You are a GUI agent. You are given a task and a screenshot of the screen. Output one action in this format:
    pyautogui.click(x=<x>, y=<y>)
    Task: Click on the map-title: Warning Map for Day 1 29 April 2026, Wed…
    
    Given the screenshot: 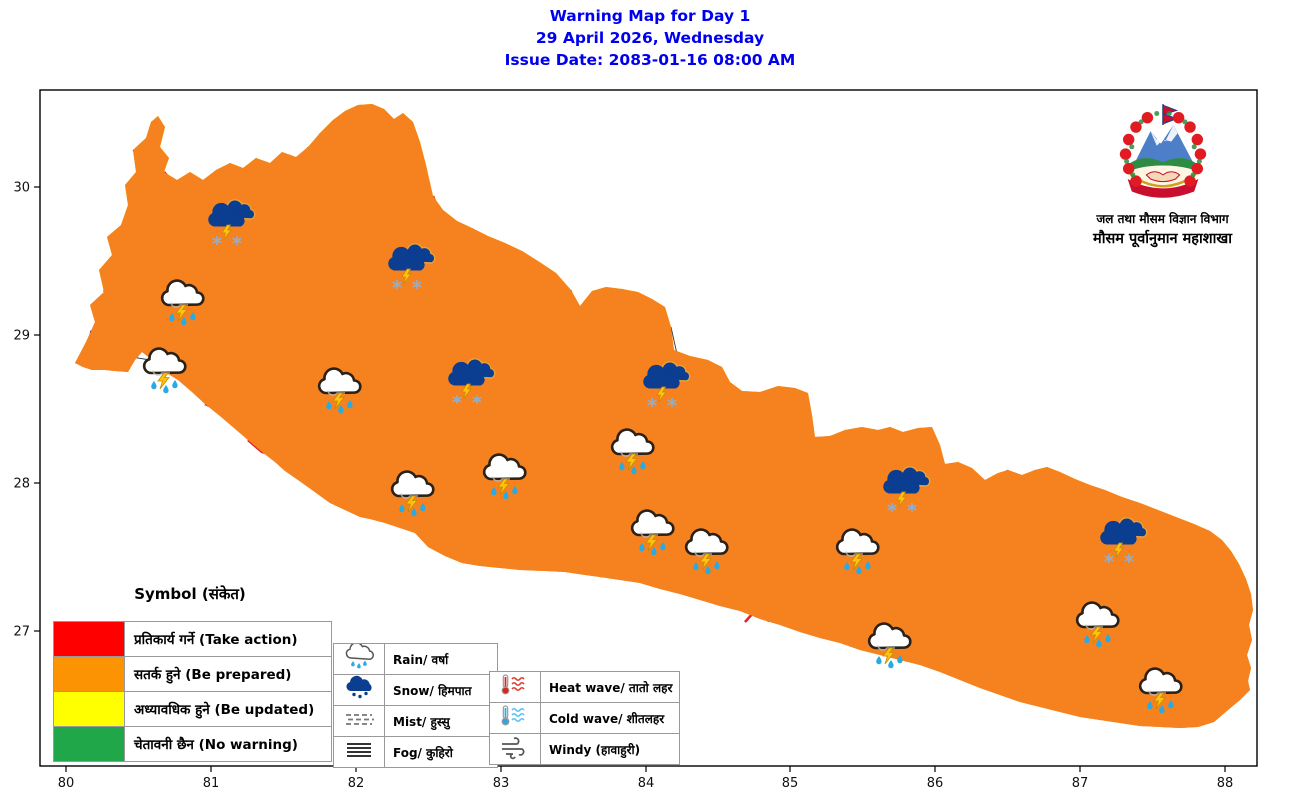 What is the action you would take?
    pyautogui.click(x=650, y=38)
    